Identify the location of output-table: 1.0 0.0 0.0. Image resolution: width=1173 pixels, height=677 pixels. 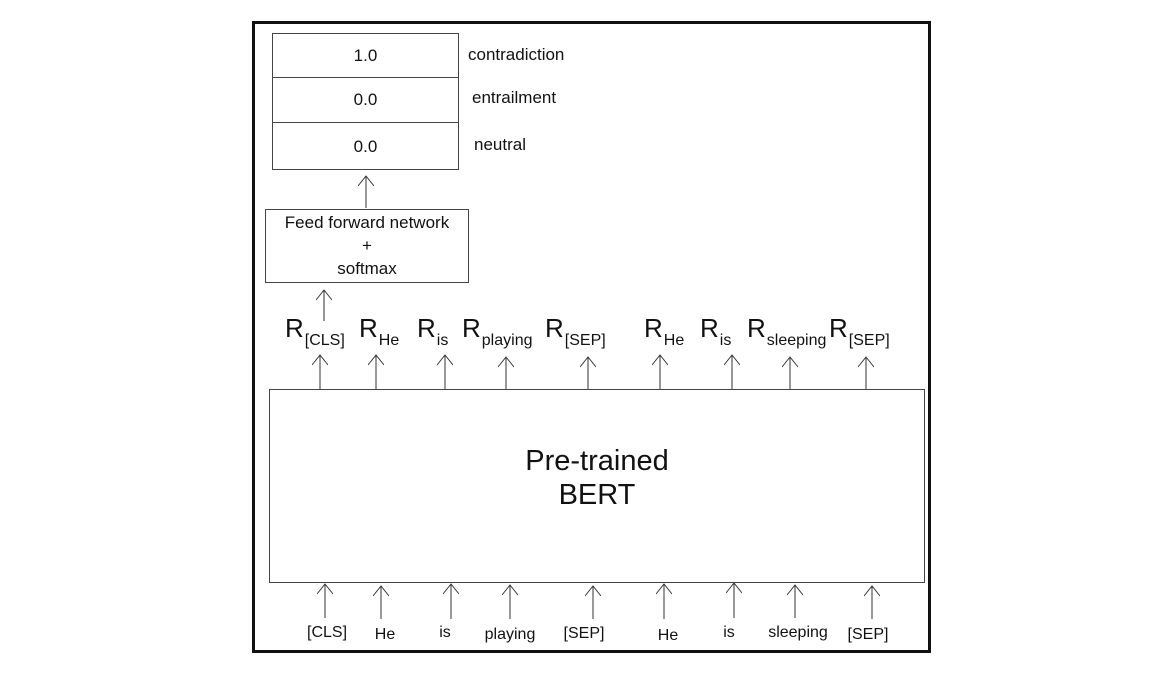
(365, 101).